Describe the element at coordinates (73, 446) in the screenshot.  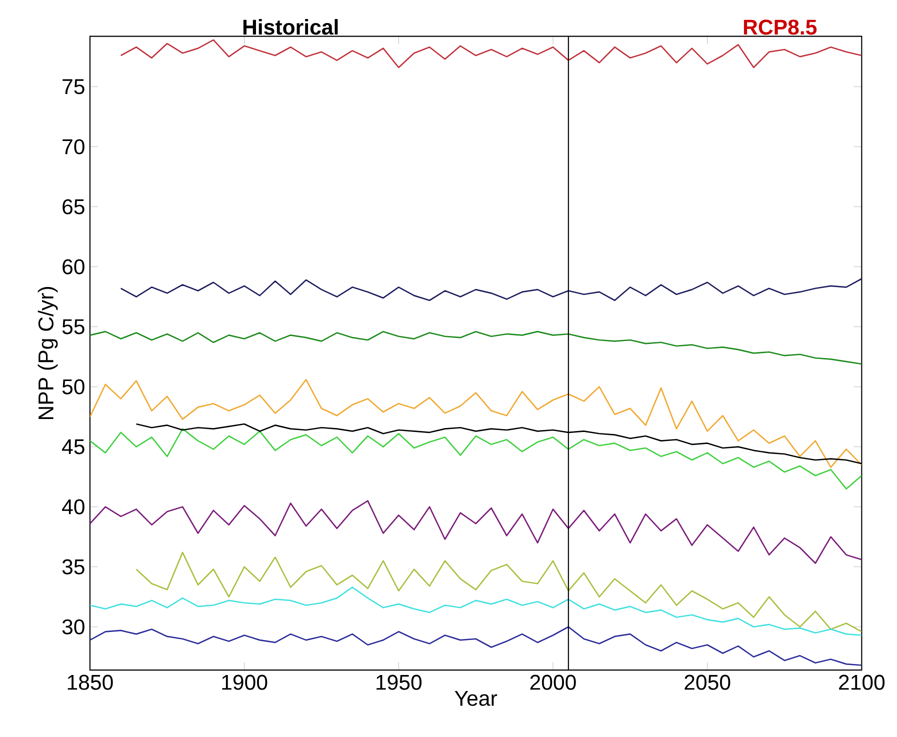
I see `y-tick-label: 45` at that location.